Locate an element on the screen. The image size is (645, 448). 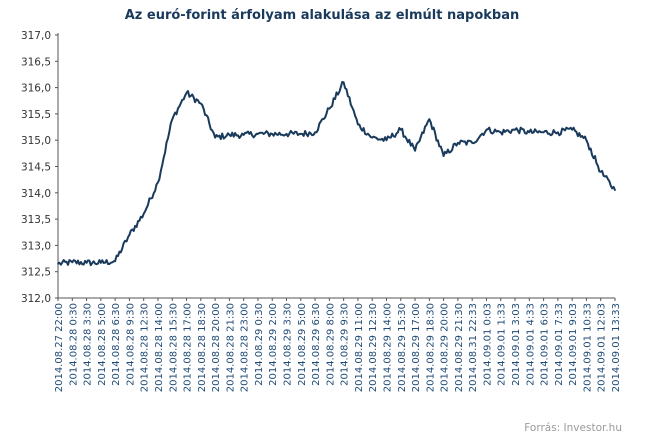
x-tick-label: 2014.08.28 21:30 is located at coordinates (230, 347).